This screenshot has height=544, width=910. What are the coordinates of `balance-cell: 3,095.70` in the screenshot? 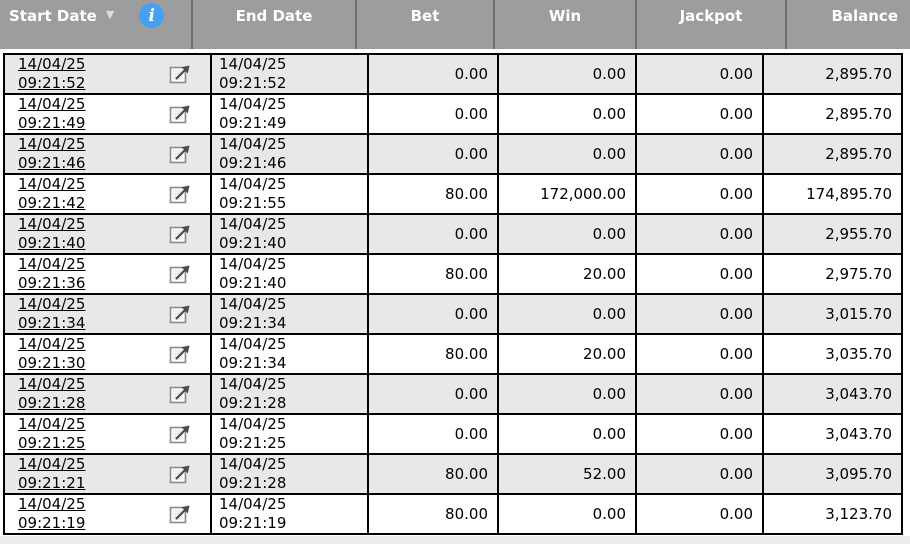 It's located at (832, 474).